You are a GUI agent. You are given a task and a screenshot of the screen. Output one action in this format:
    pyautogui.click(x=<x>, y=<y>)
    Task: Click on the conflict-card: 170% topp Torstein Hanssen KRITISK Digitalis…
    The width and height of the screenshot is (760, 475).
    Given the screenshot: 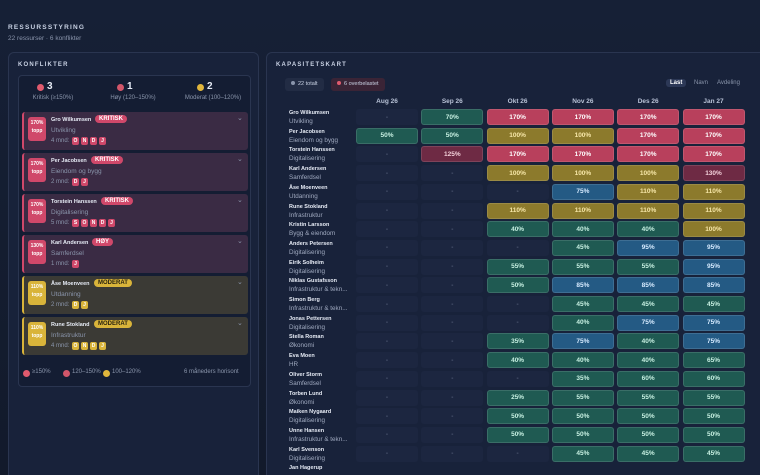 What is the action you would take?
    pyautogui.click(x=135, y=213)
    